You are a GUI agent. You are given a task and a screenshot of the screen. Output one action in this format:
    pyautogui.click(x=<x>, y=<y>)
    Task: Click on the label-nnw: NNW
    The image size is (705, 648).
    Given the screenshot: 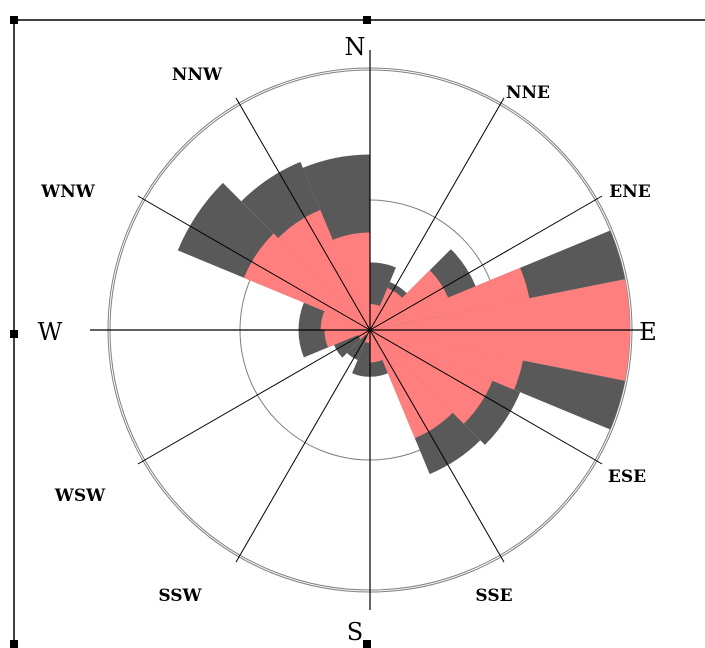 What is the action you would take?
    pyautogui.click(x=197, y=75)
    